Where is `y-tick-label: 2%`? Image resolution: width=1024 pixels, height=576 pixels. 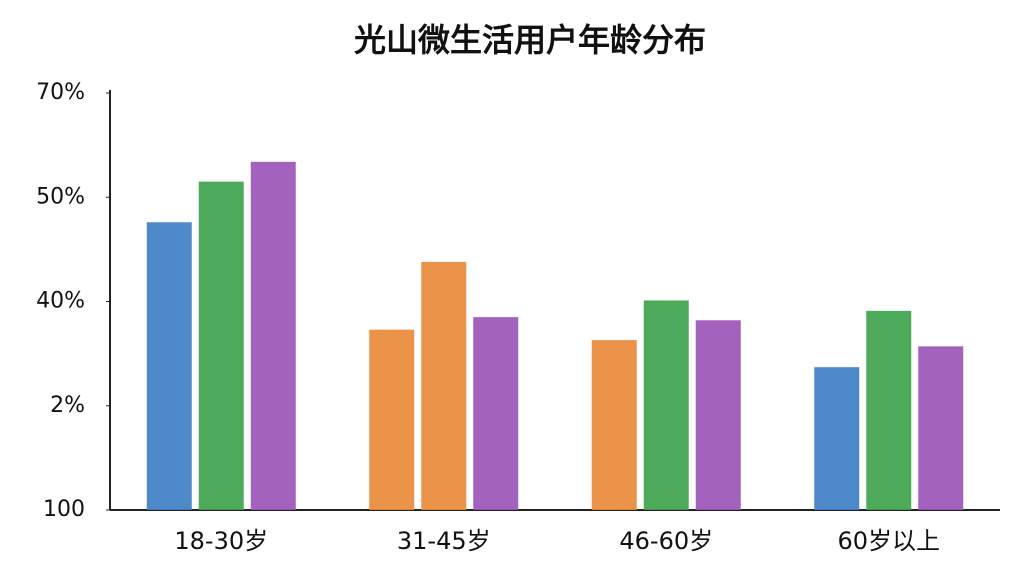
y-tick-label: 2% is located at coordinates (67, 405).